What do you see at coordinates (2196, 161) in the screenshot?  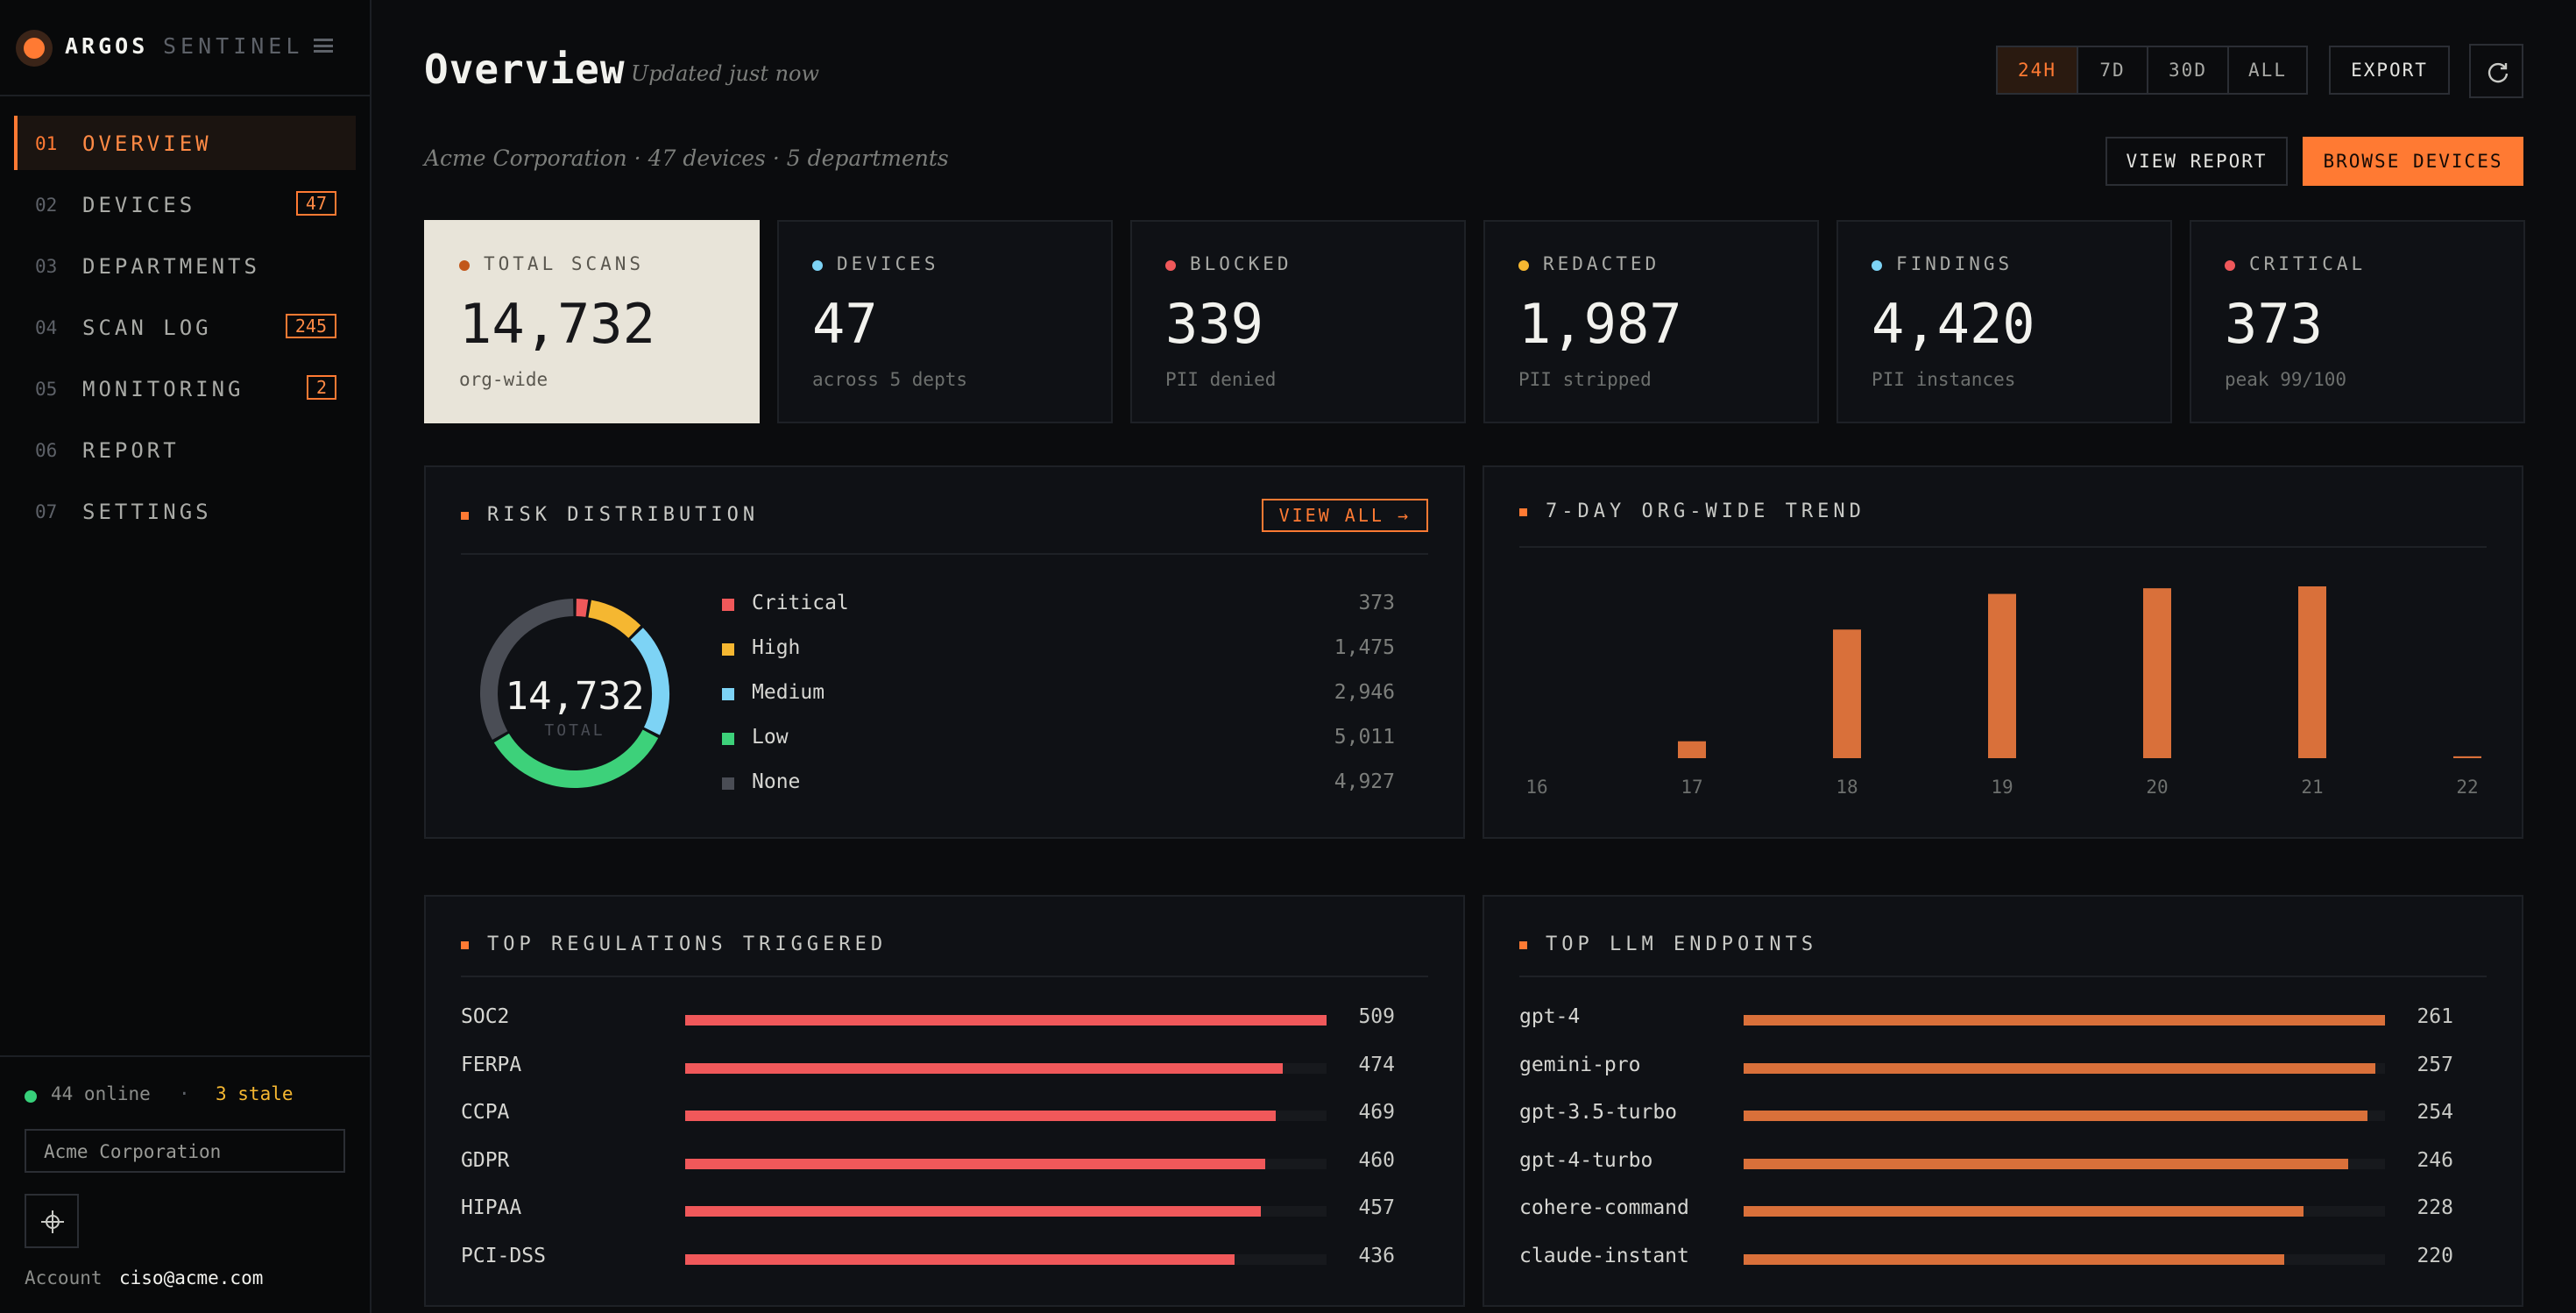 I see `view-report-button: VIEW REPORT` at bounding box center [2196, 161].